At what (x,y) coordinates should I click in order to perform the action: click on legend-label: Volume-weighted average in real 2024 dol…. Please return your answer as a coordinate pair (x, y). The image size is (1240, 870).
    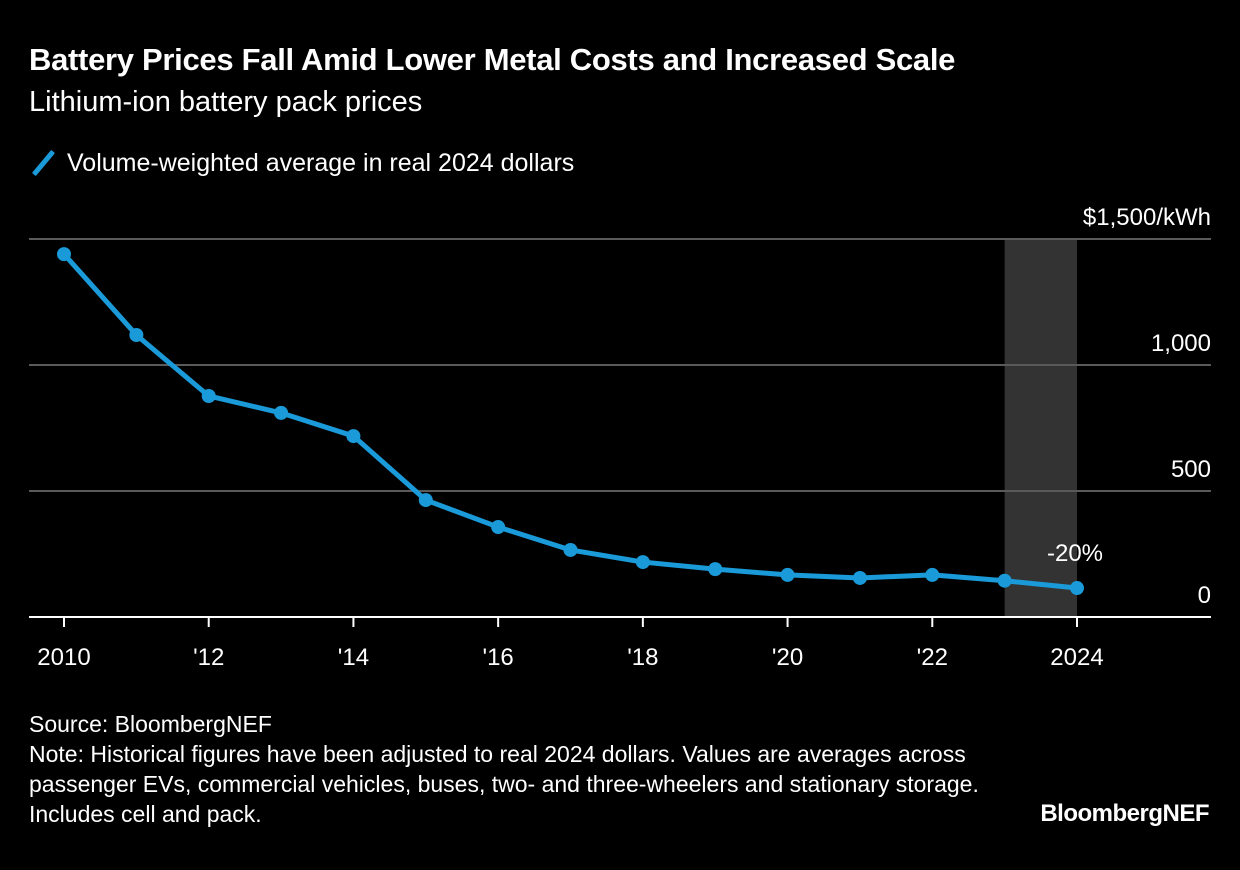
    Looking at the image, I should click on (321, 162).